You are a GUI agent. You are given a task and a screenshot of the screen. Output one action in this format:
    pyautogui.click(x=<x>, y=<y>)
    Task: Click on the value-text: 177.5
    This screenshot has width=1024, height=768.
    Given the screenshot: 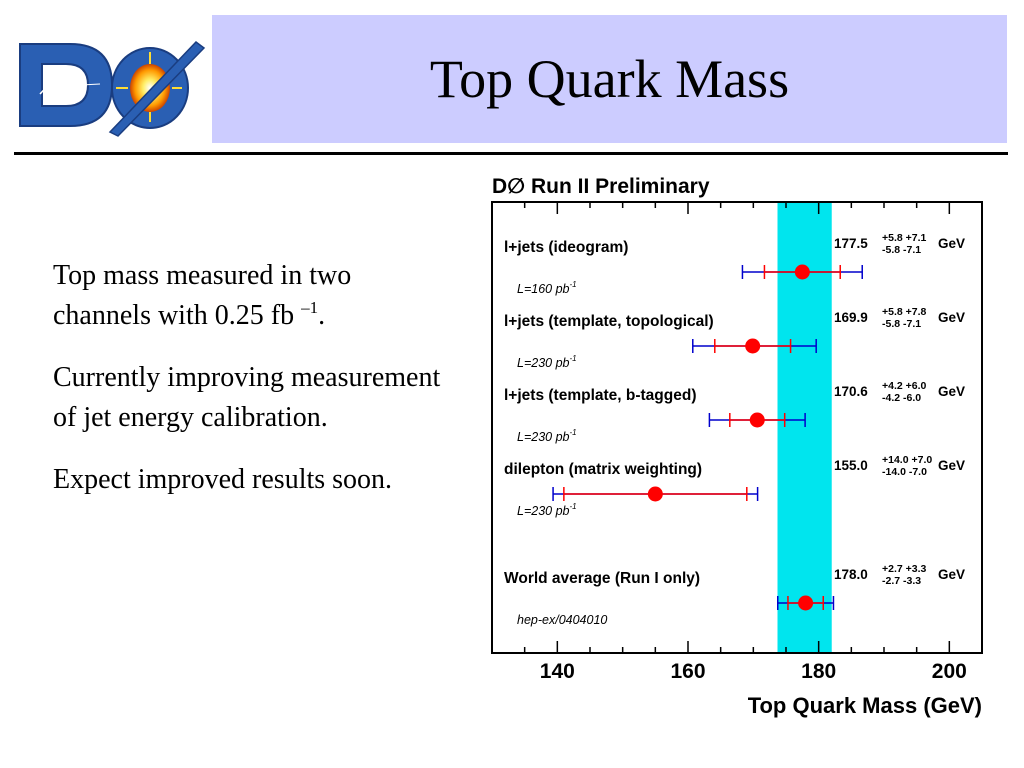 What is the action you would take?
    pyautogui.click(x=851, y=243)
    